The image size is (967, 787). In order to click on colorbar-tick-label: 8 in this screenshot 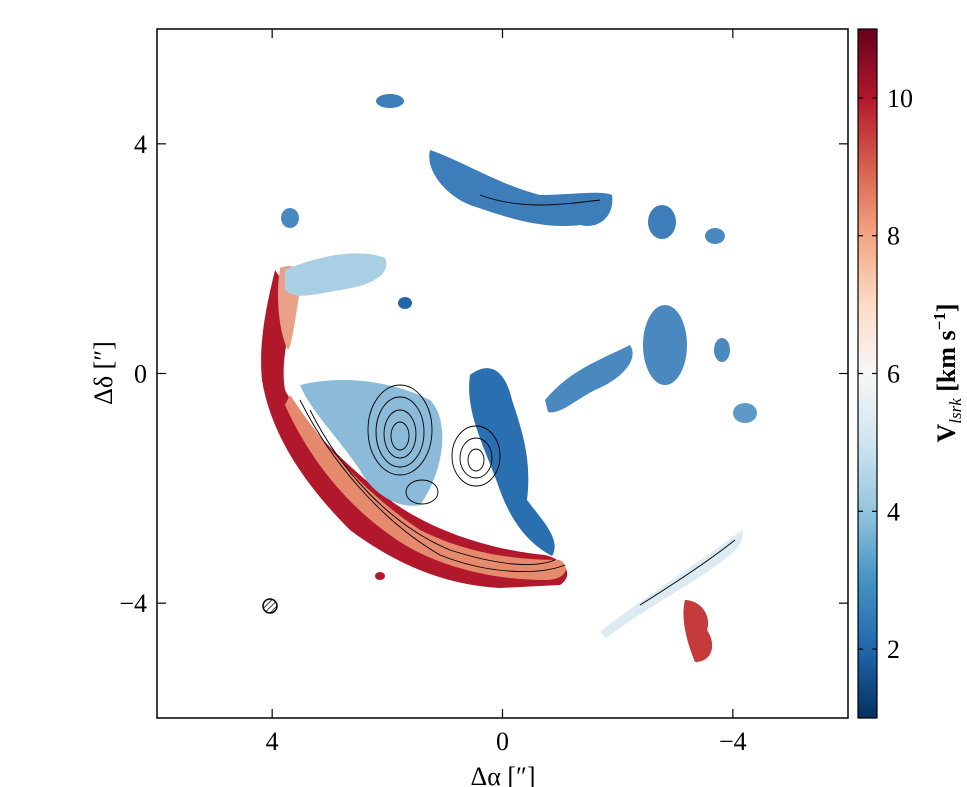, I will do `click(893, 236)`.